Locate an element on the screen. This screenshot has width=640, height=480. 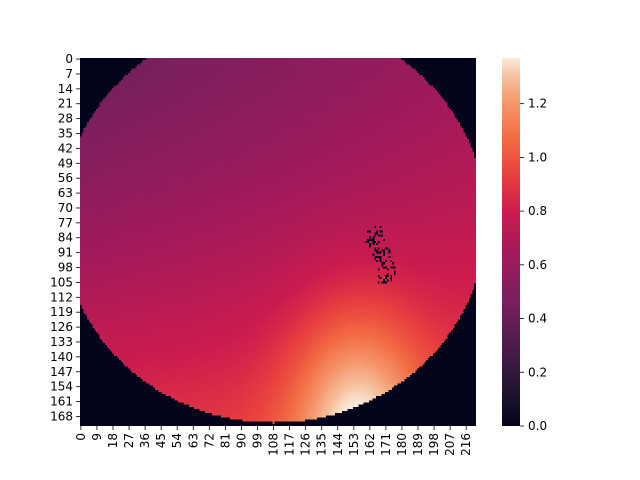
colorbar-ticks: 0.0 0.2 0.4 0.6 0.8 1.0 1.2 is located at coordinates (533, 265).